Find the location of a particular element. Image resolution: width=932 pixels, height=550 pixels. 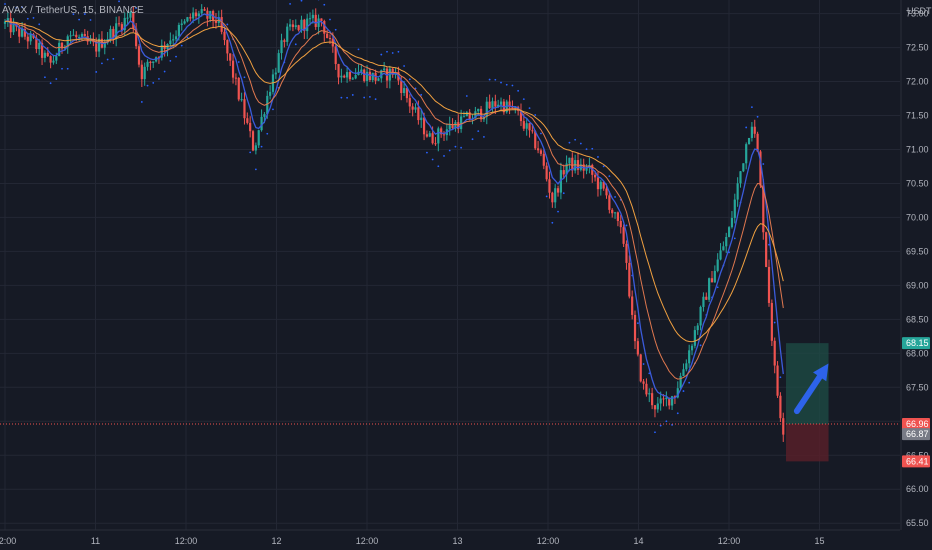

price-tick-label: 72.00 is located at coordinates (917, 82).